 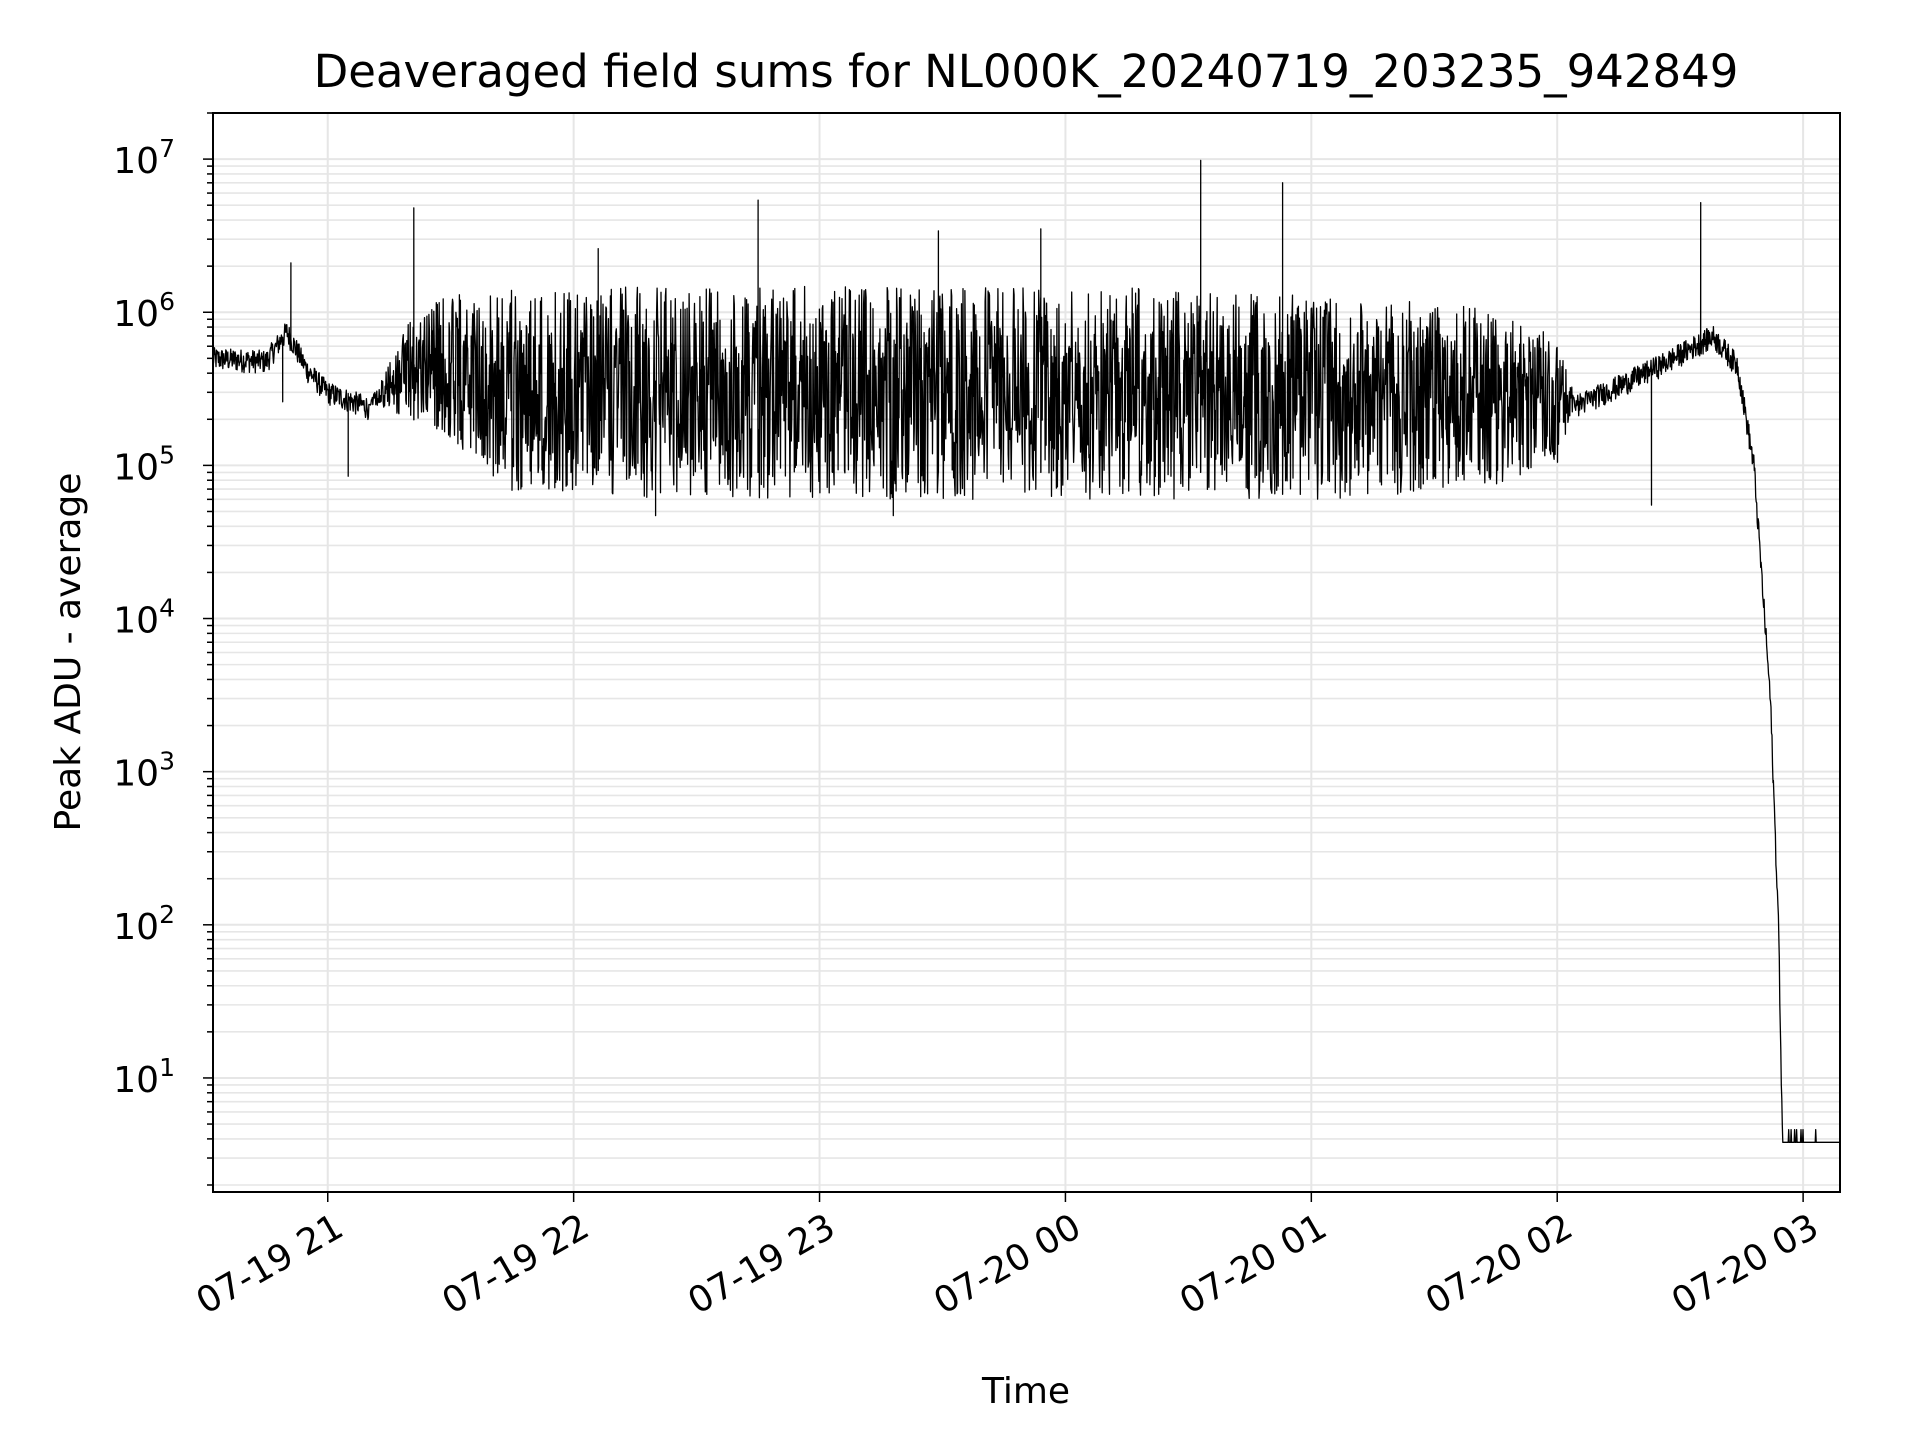 What do you see at coordinates (144, 158) in the screenshot?
I see `y-tick-label: 10⁷` at bounding box center [144, 158].